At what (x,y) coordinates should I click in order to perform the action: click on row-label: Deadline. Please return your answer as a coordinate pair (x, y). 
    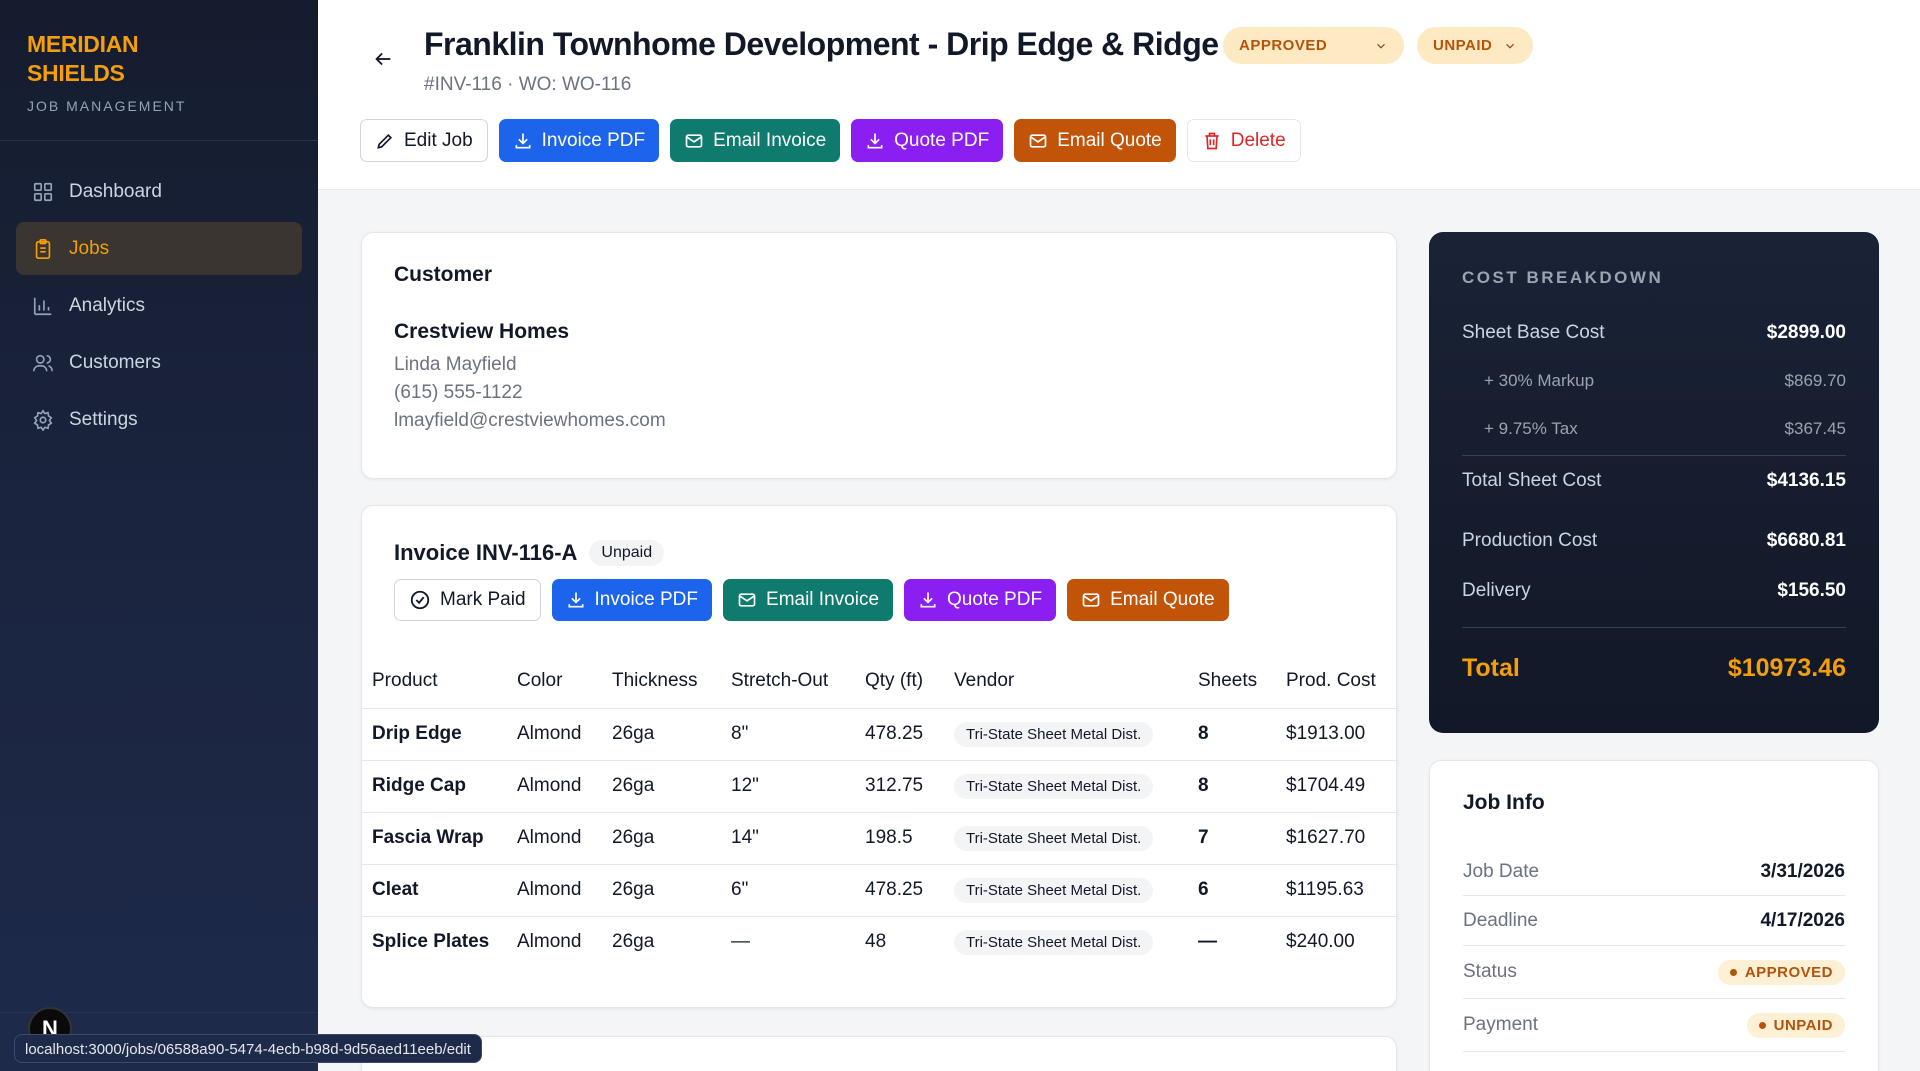
    Looking at the image, I should click on (1500, 920).